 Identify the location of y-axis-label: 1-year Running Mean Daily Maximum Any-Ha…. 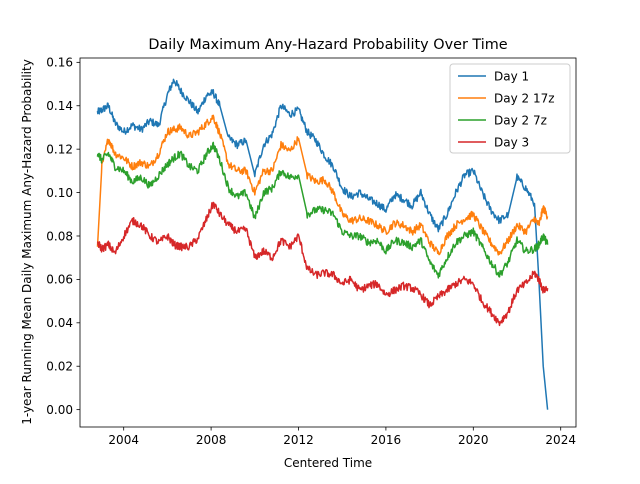
(27, 242).